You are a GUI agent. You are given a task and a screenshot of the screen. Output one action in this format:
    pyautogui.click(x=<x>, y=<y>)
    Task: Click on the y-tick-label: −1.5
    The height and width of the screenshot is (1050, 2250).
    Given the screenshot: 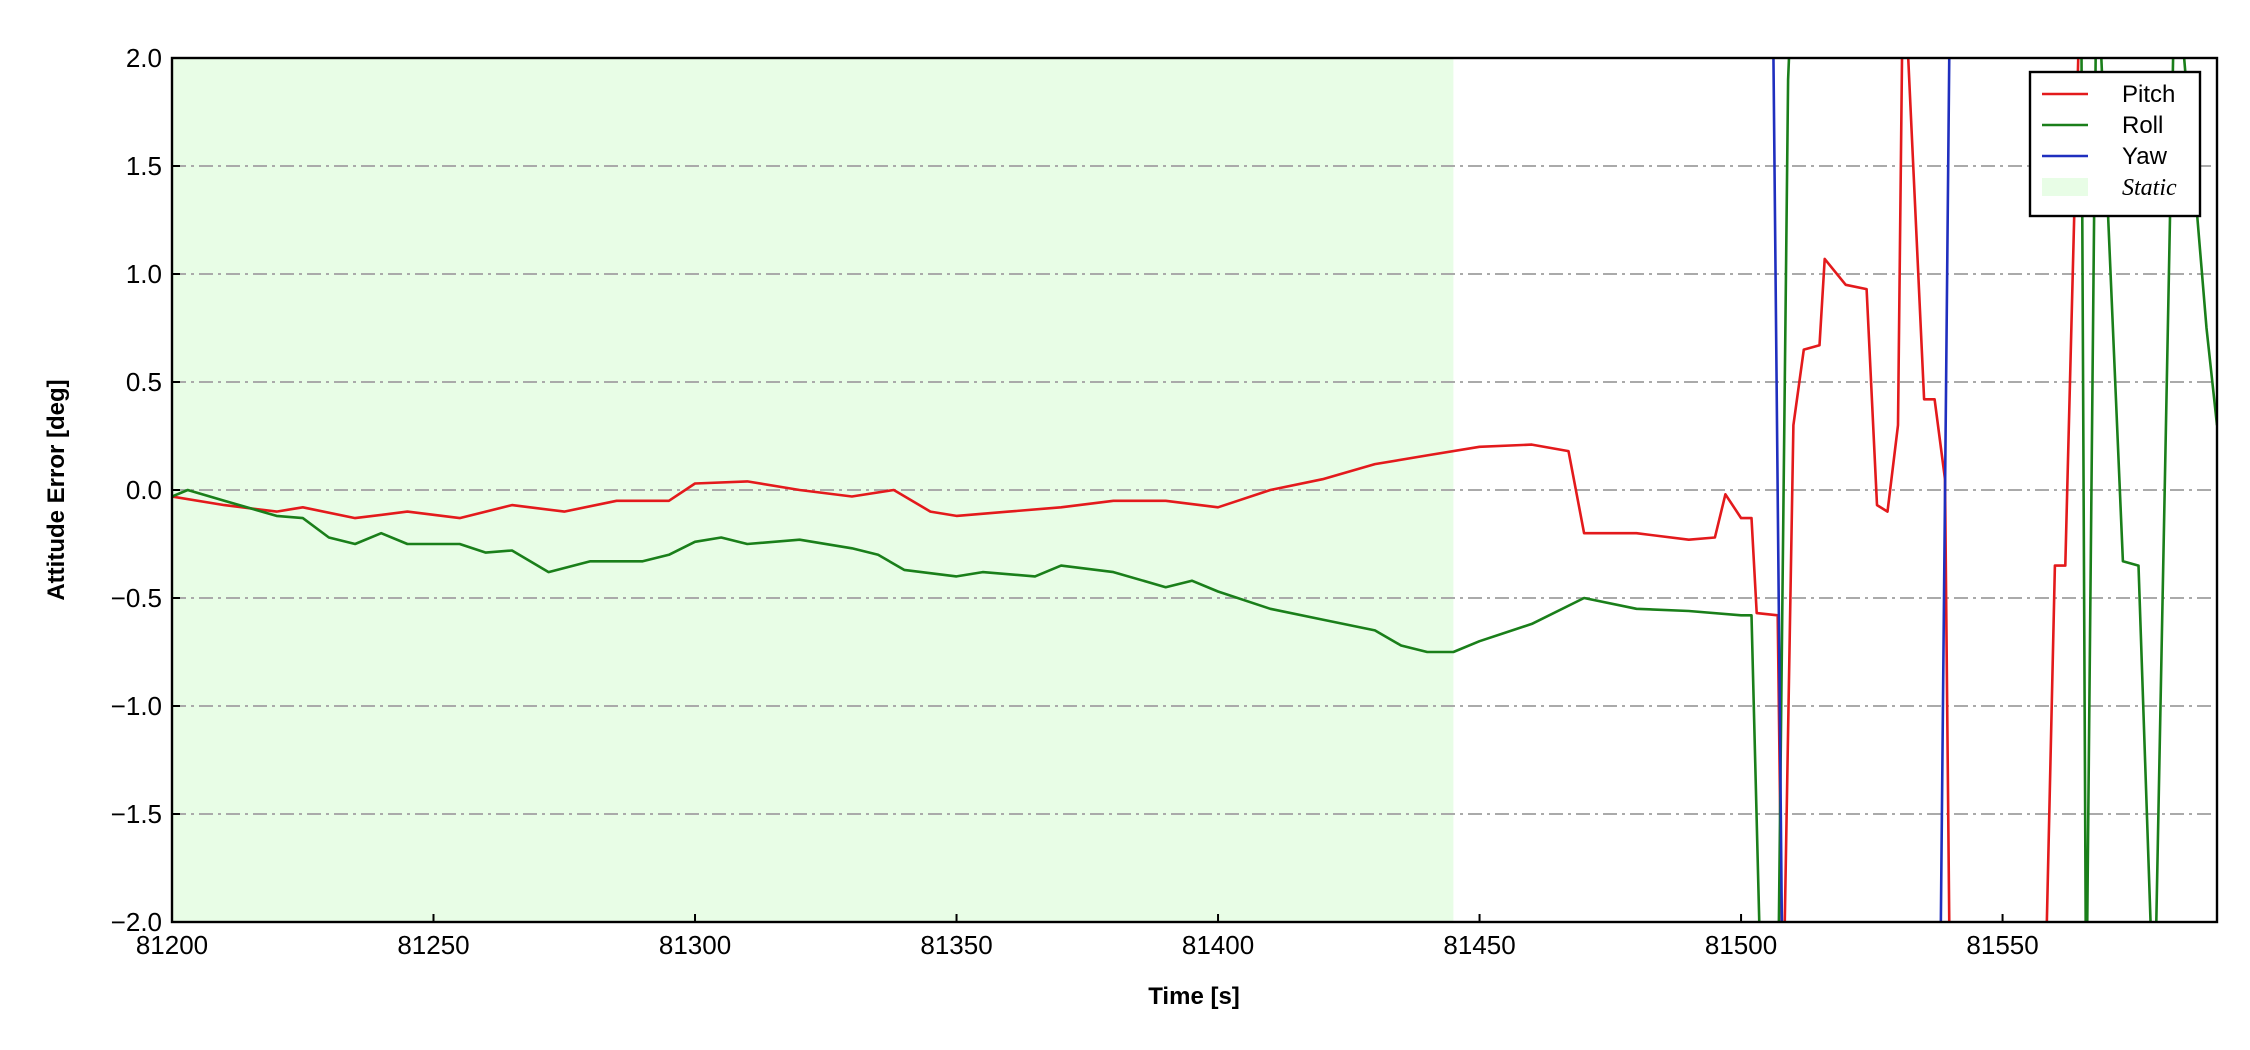 What is the action you would take?
    pyautogui.click(x=136, y=814)
    